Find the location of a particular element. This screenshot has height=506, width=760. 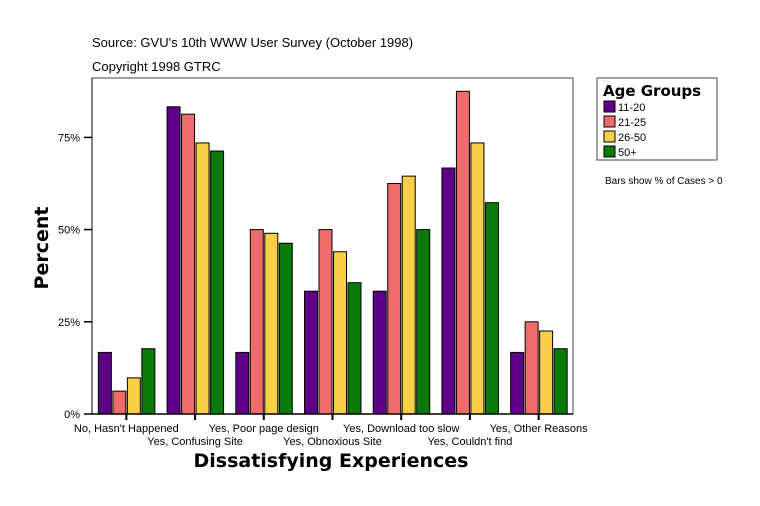

bar-50+-3 is located at coordinates (354, 348).